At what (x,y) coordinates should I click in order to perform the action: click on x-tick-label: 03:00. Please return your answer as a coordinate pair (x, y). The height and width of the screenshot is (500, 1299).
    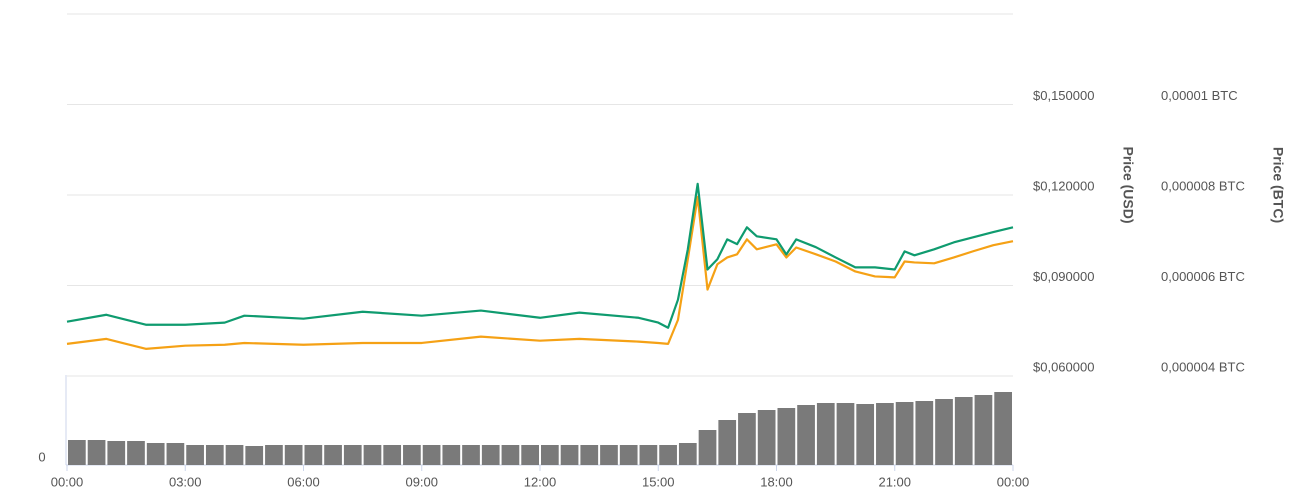
    Looking at the image, I should click on (185, 481).